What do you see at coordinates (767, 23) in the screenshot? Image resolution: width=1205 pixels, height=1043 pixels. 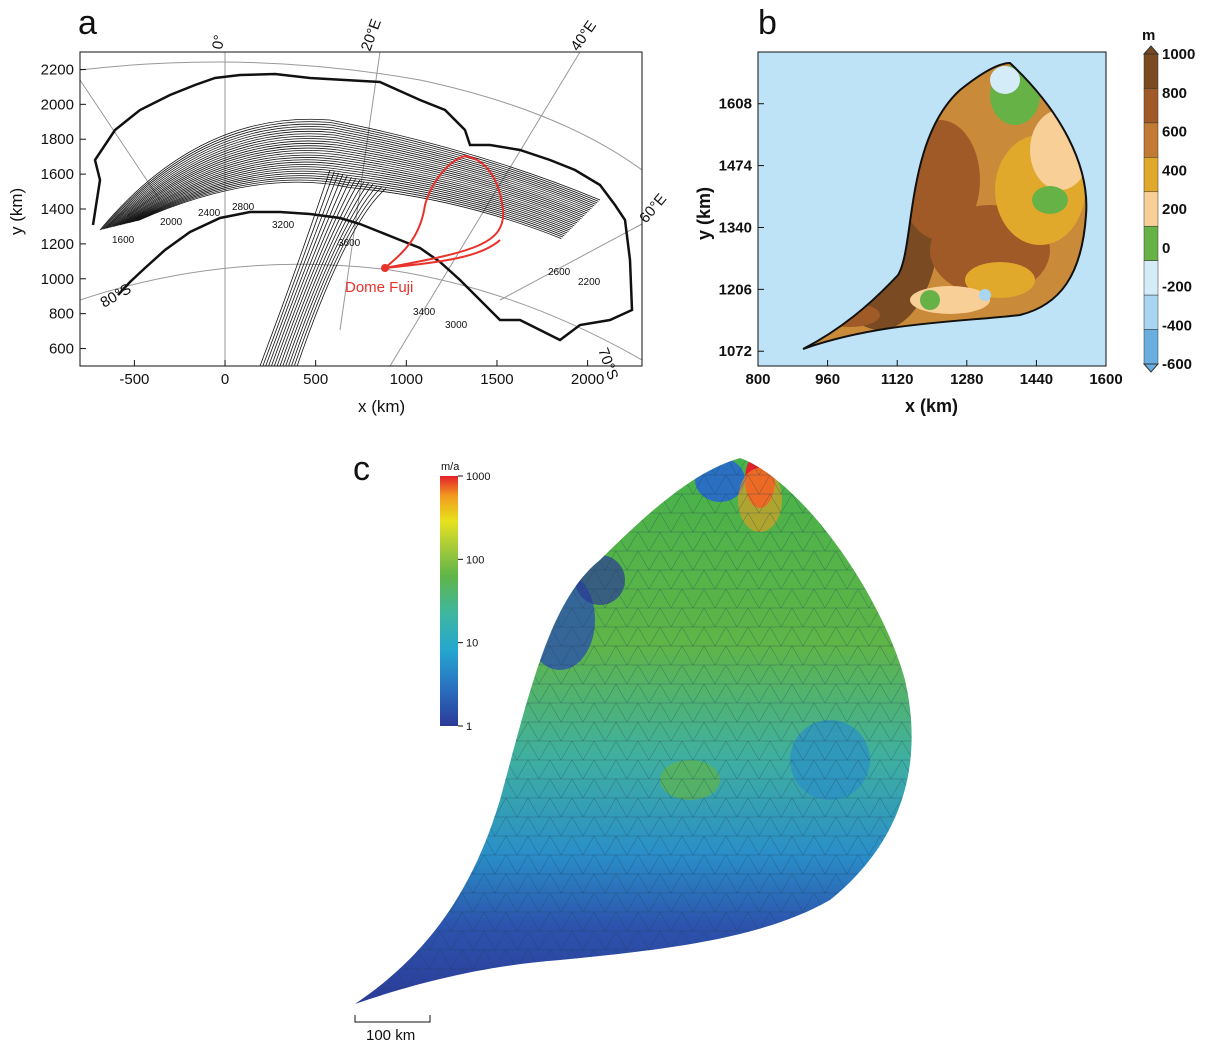 I see `panel-b-label: b` at bounding box center [767, 23].